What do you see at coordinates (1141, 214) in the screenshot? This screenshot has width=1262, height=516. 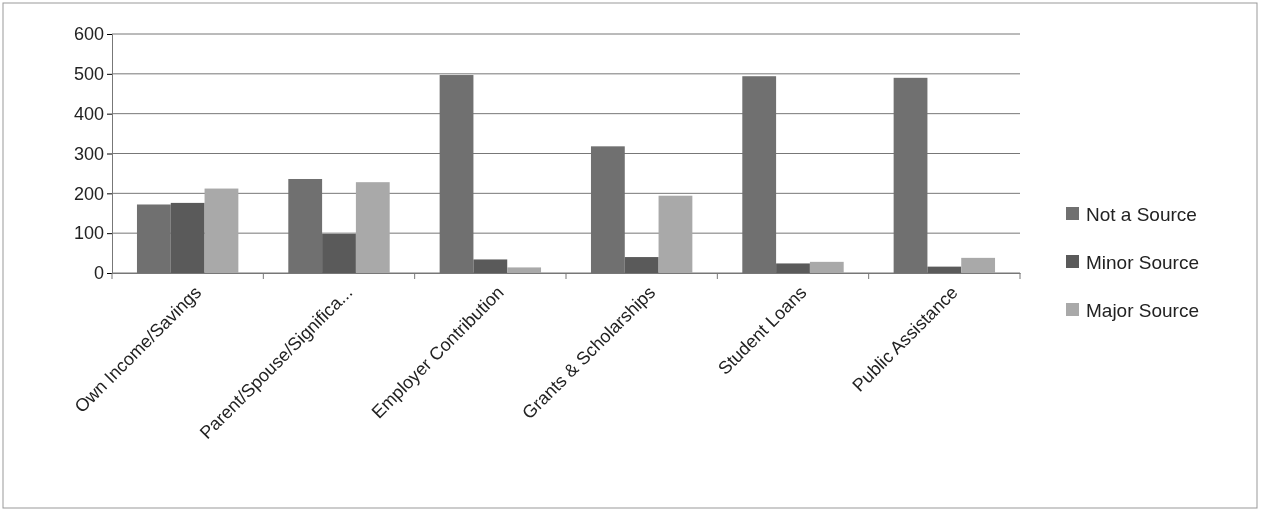 I see `legend-label: Not a Source` at bounding box center [1141, 214].